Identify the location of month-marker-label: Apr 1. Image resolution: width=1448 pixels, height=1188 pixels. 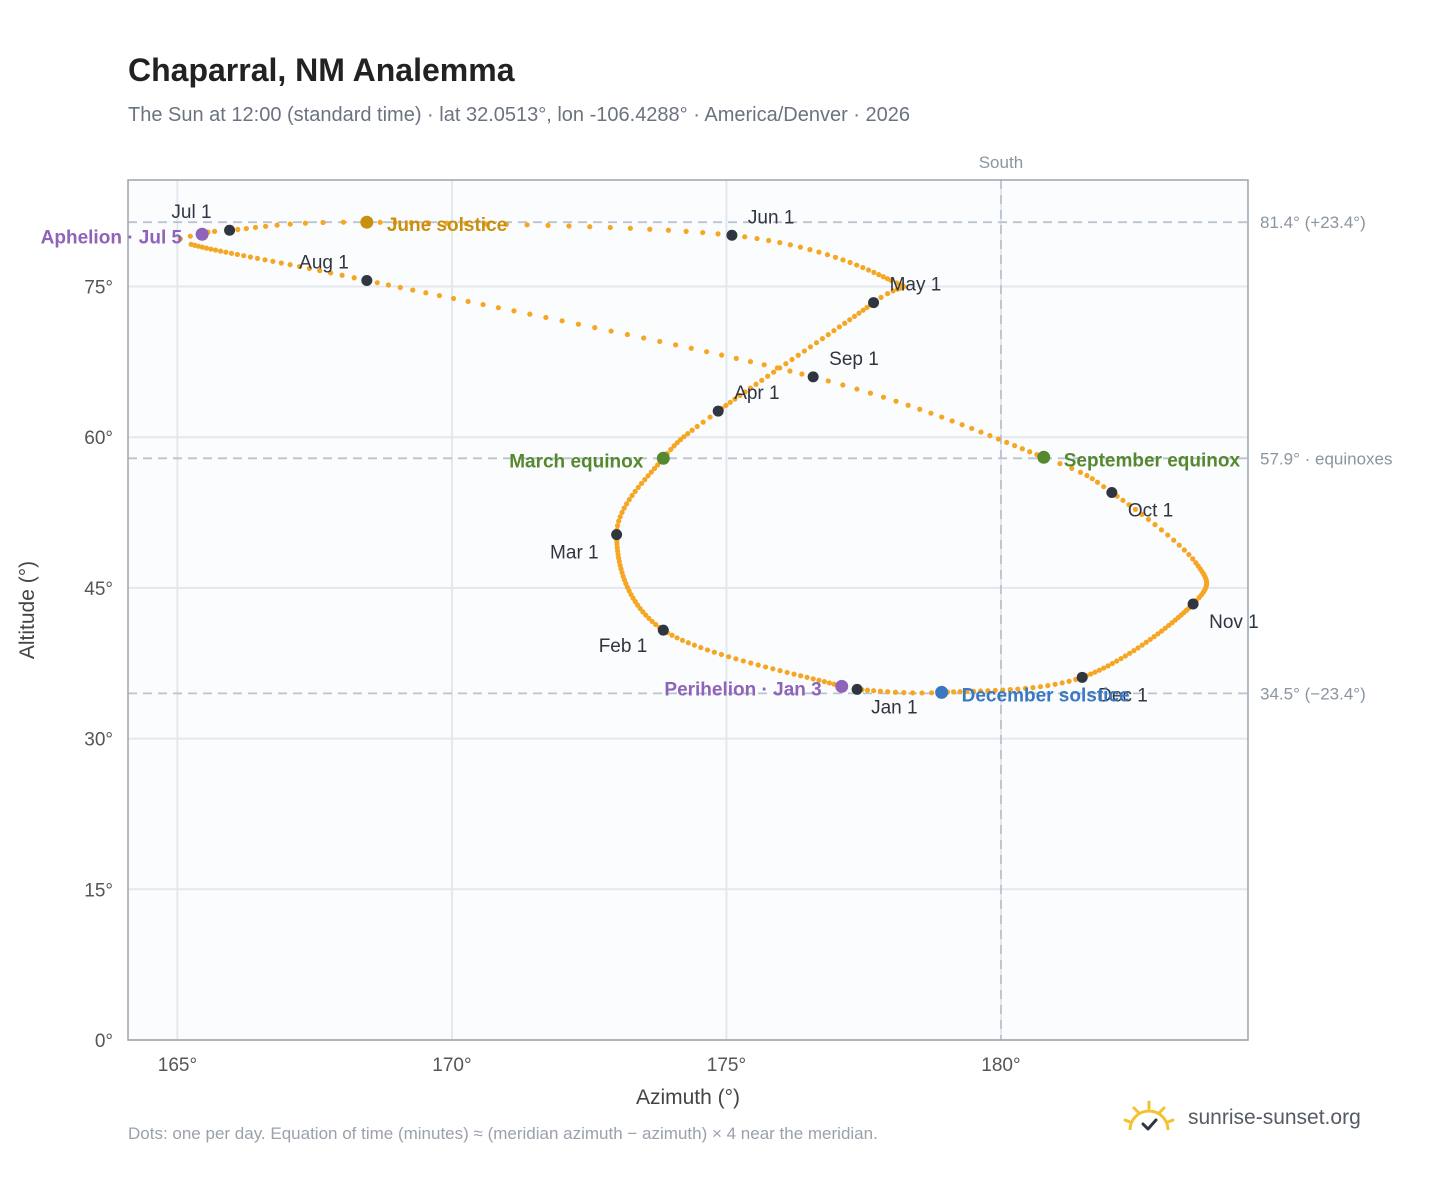
(756, 393).